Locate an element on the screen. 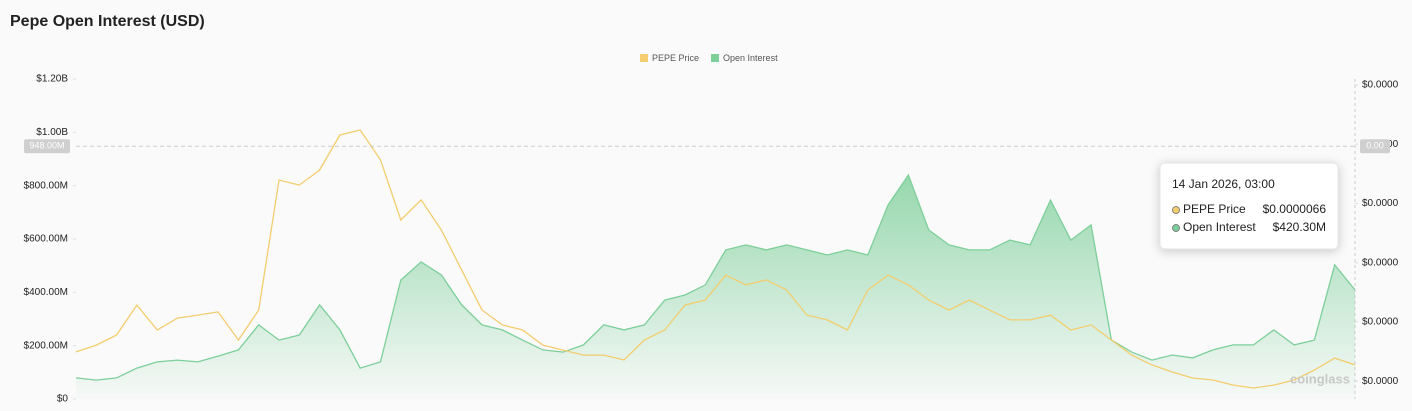 This screenshot has width=1412, height=411. crosshair-label: 948.00M is located at coordinates (46, 146).